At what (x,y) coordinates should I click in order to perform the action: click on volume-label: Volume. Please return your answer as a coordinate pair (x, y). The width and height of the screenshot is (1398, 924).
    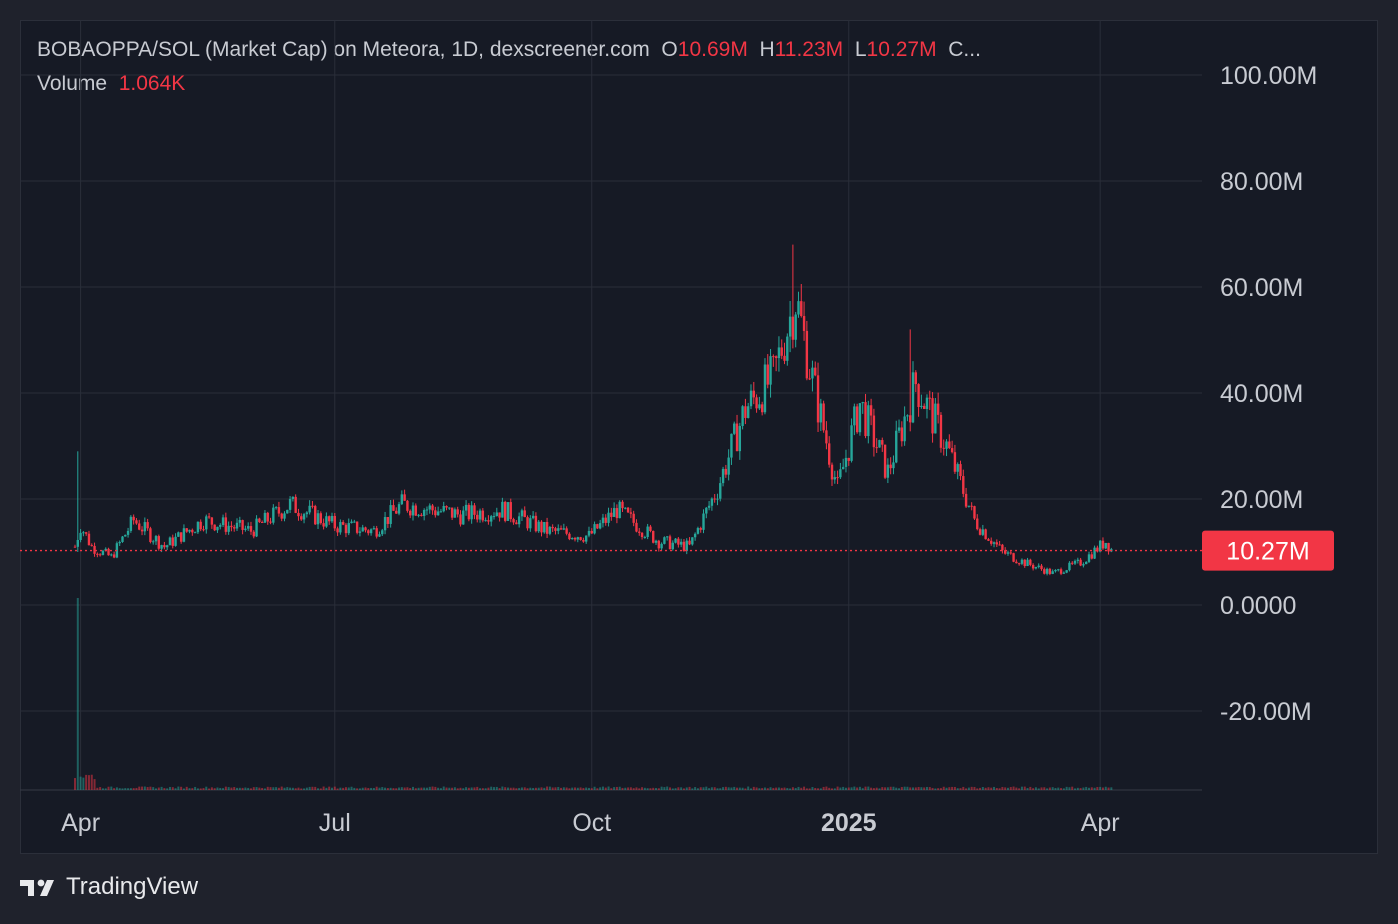
    Looking at the image, I should click on (72, 83).